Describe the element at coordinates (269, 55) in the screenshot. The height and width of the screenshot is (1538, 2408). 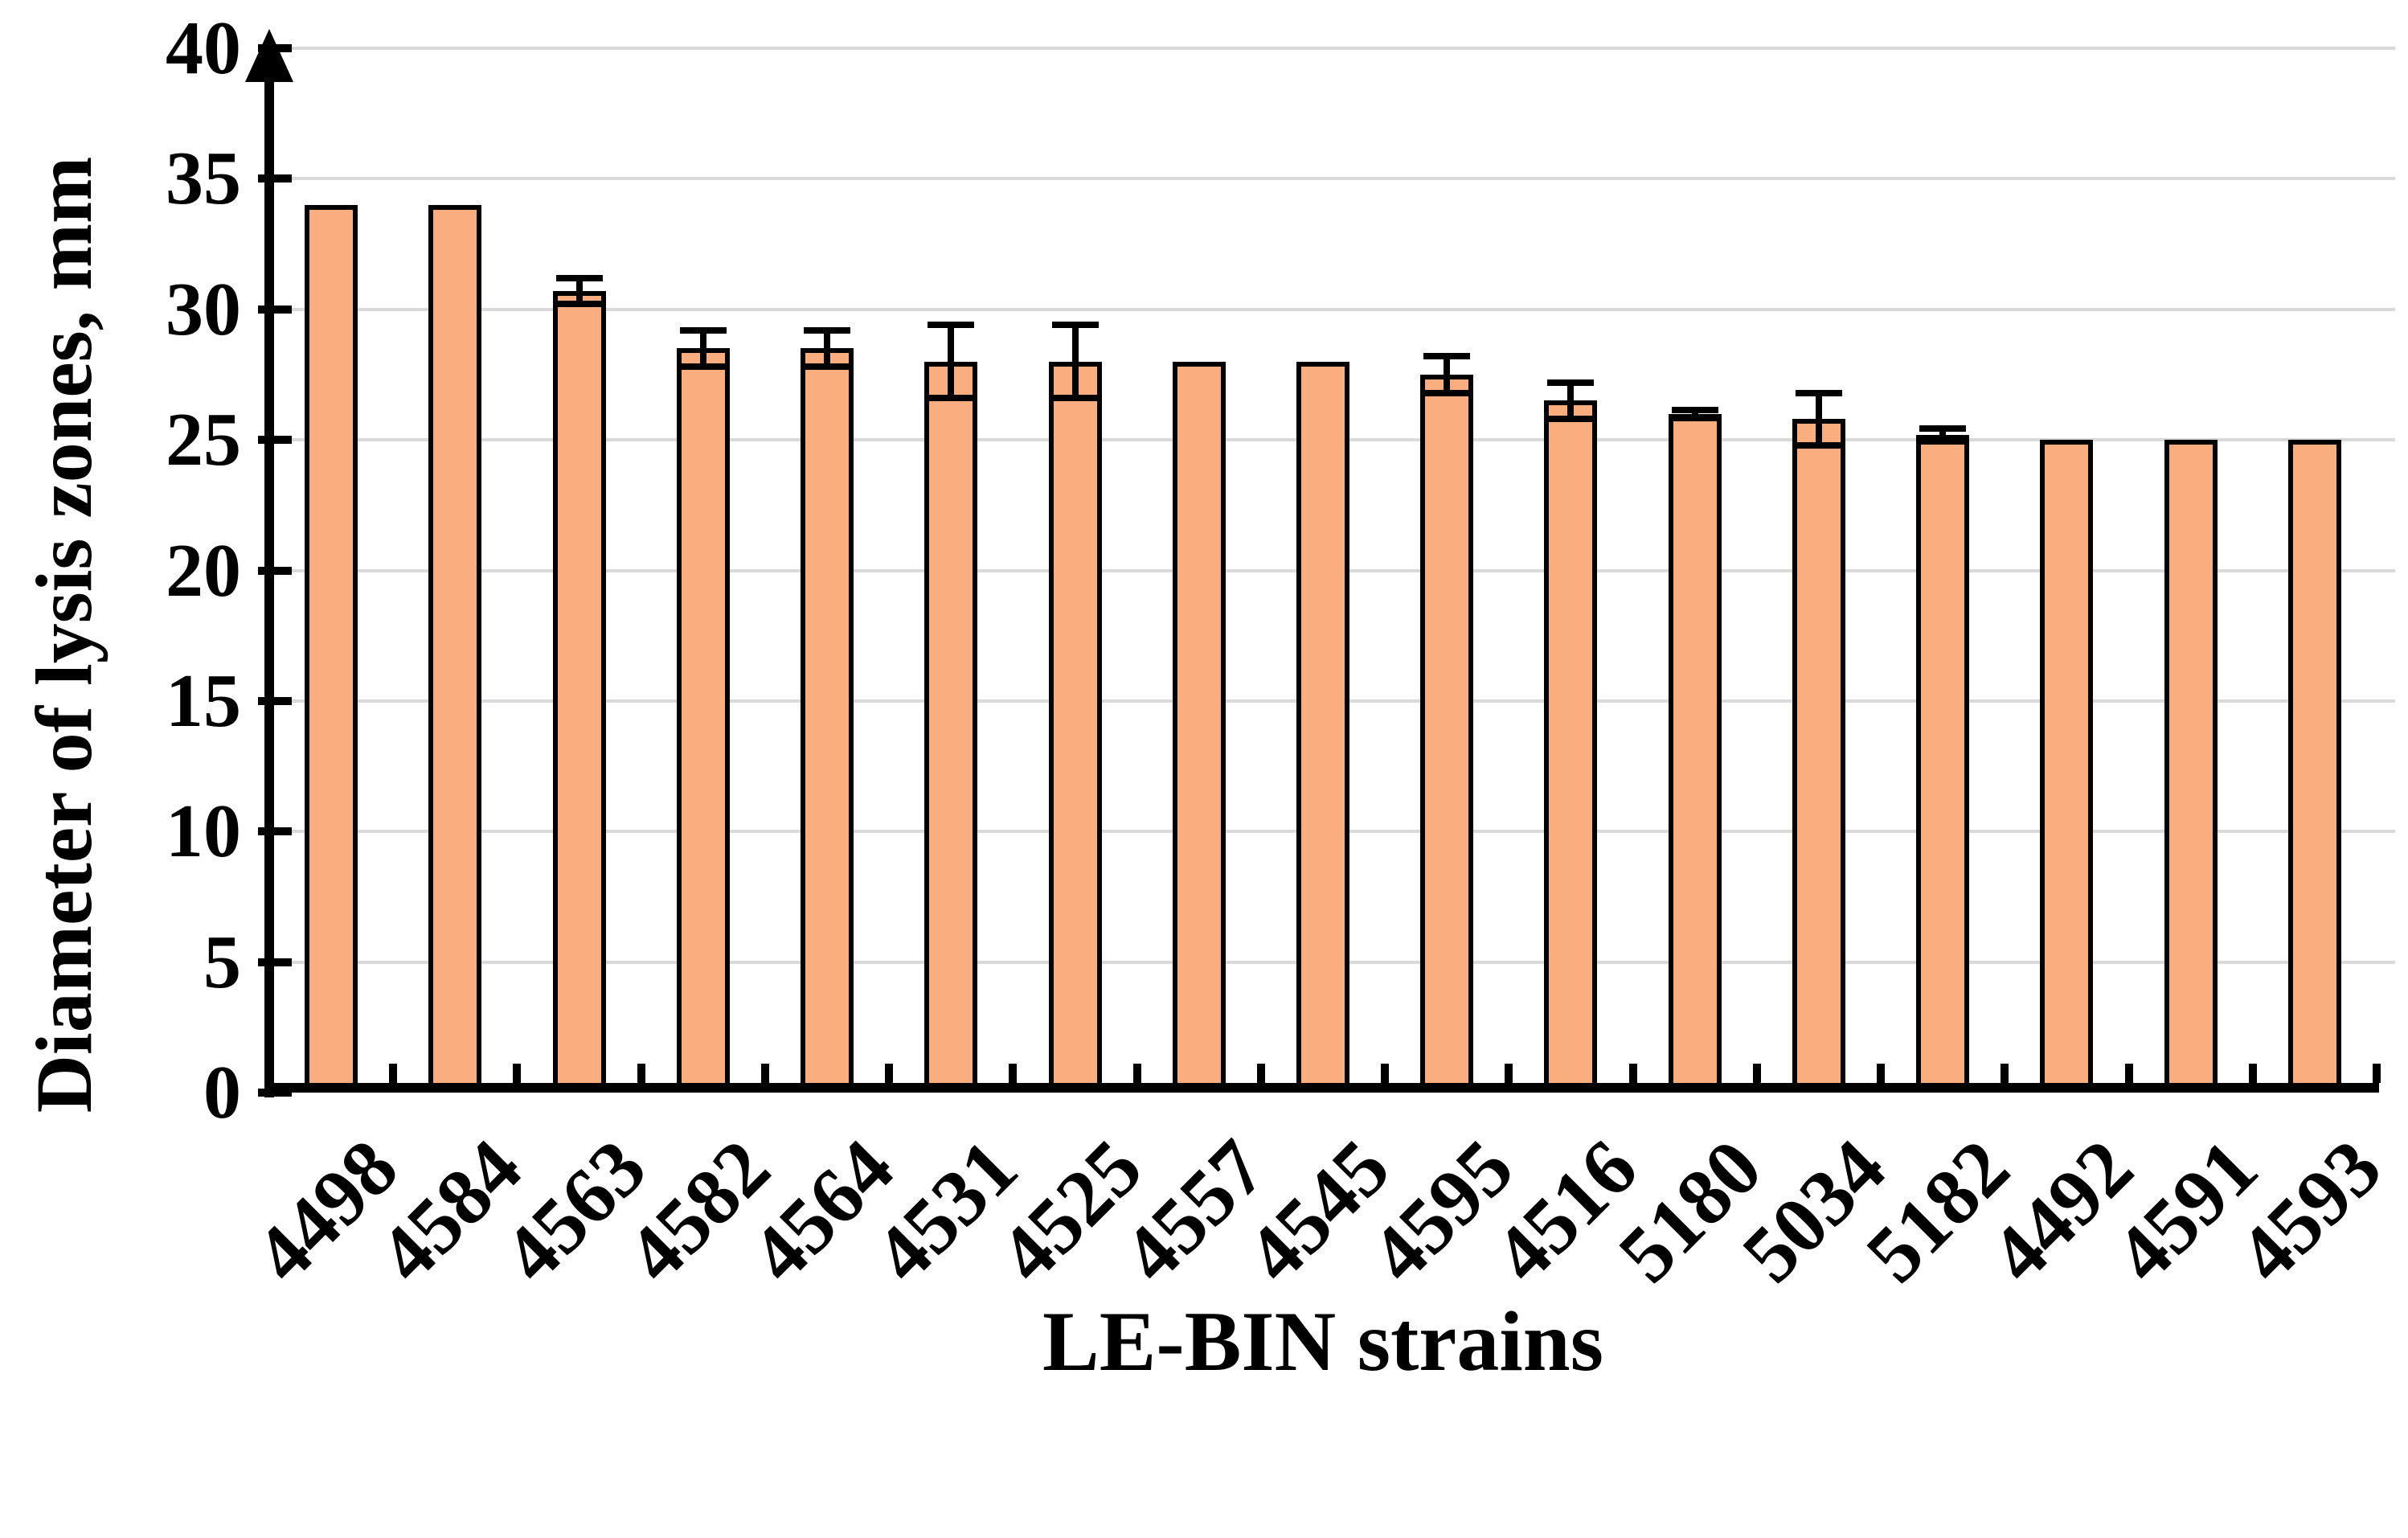
I see `y-axis-arrowhead` at that location.